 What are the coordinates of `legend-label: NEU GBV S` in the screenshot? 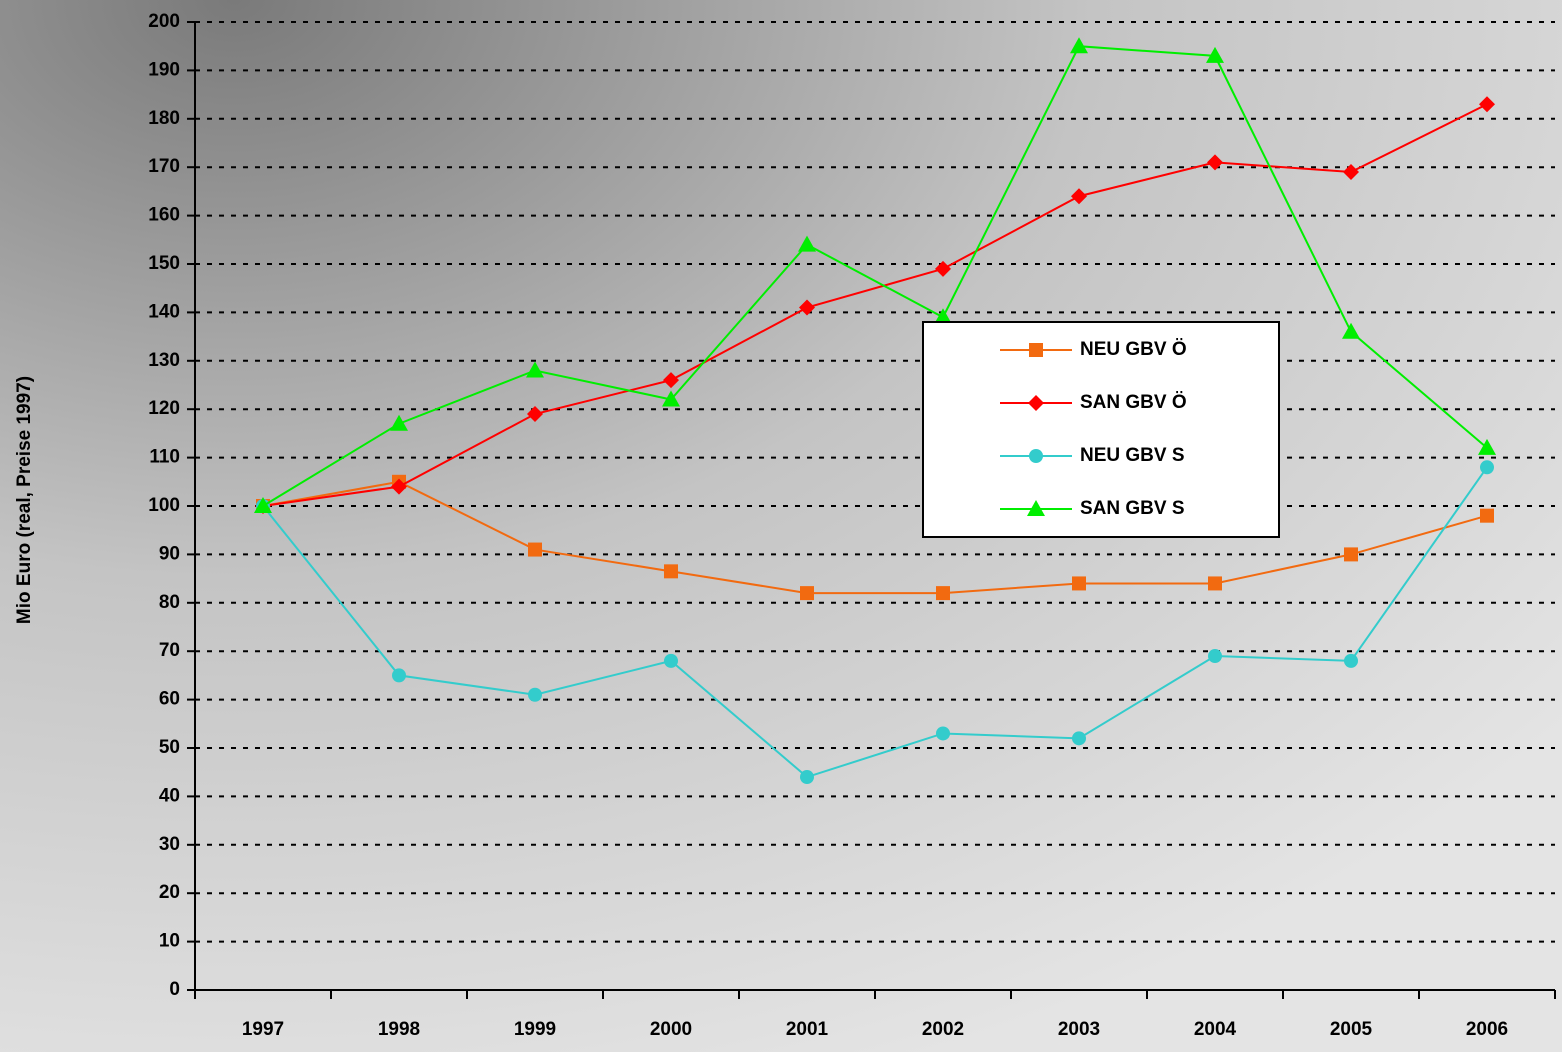 It's located at (1132, 455).